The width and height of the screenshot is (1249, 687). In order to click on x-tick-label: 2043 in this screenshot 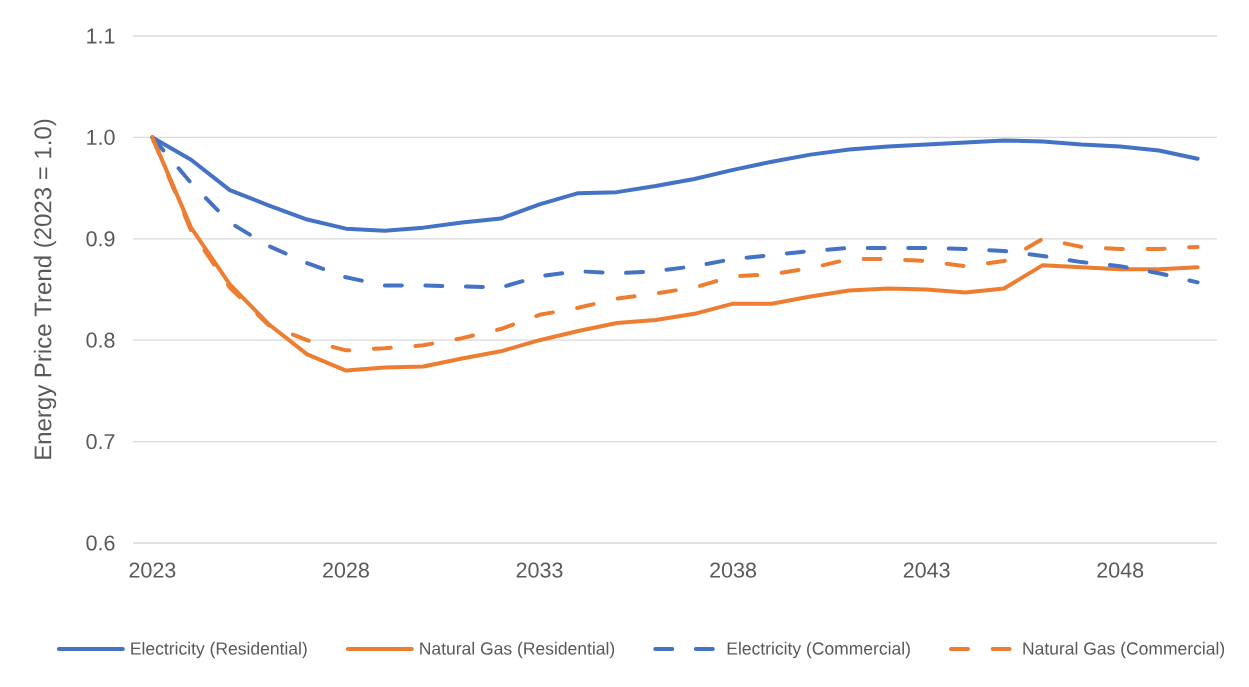, I will do `click(926, 570)`.